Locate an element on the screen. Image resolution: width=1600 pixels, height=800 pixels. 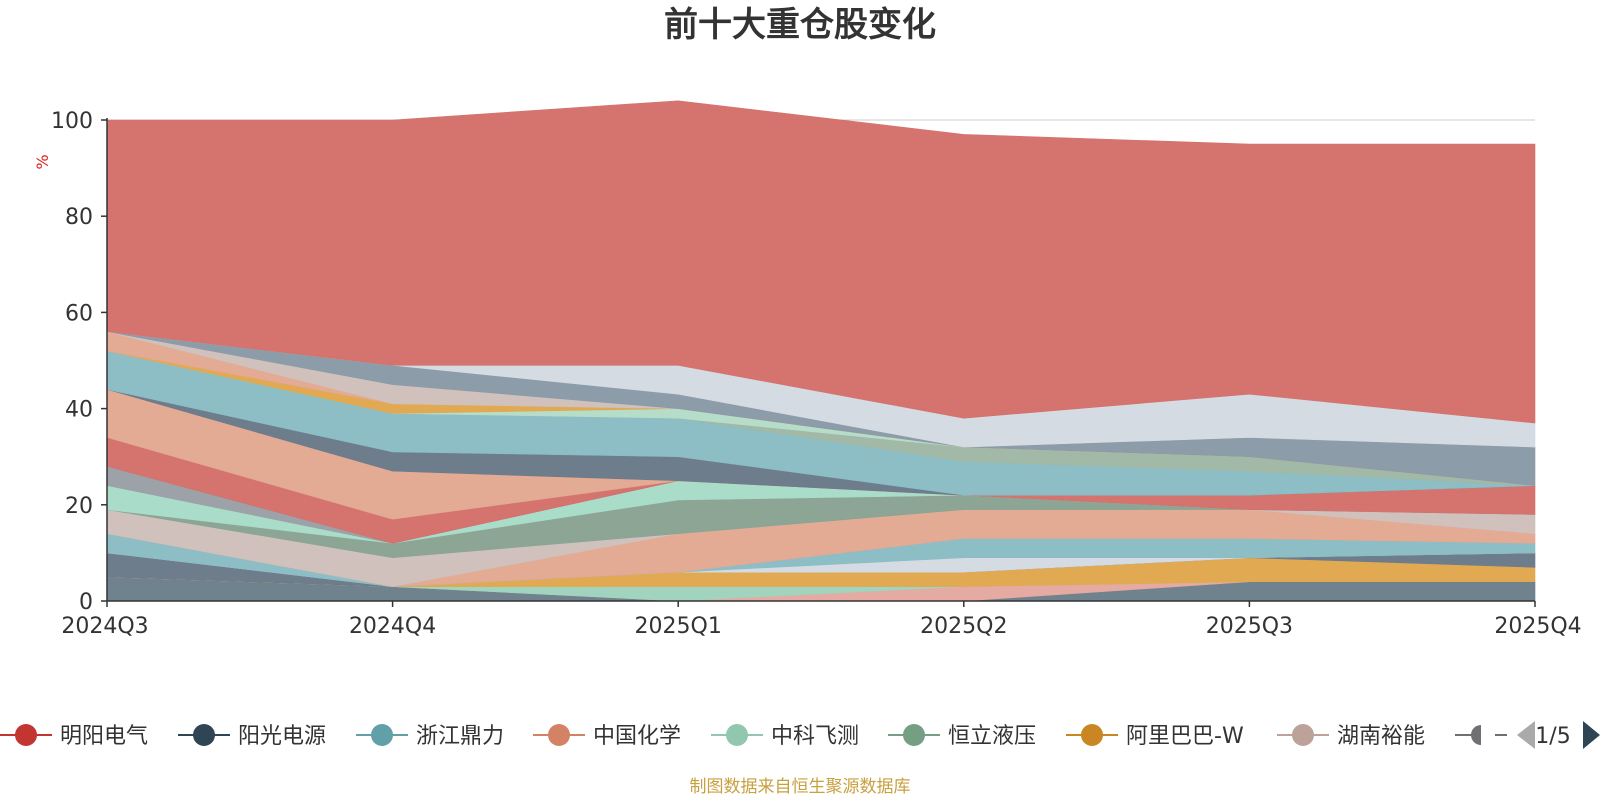
y-axis-unit: % is located at coordinates (42, 161).